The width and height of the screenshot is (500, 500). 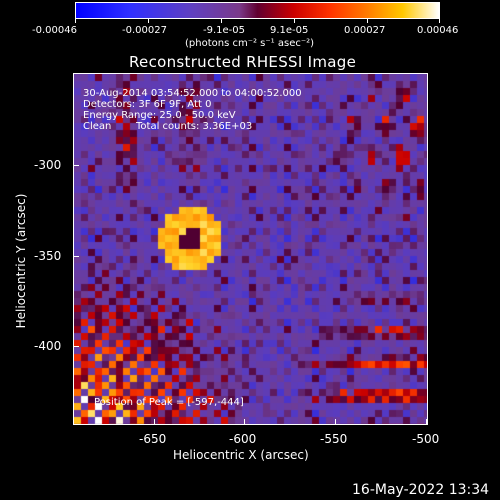 I want to click on x-tick-label: -550, so click(x=334, y=439).